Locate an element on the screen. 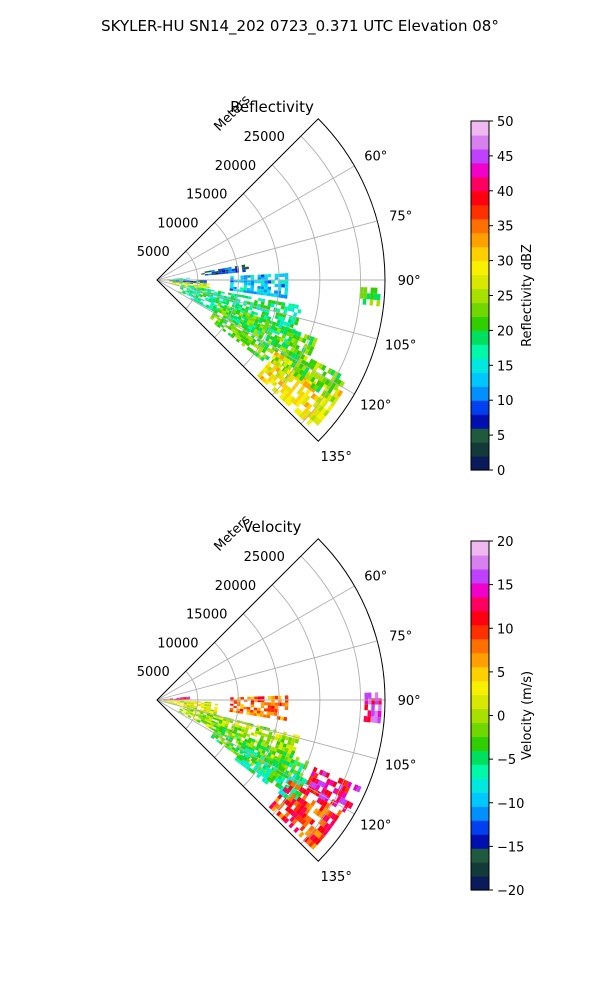 Image resolution: width=600 pixels, height=1004 pixels. colorbar-tick-label: −10 is located at coordinates (510, 804).